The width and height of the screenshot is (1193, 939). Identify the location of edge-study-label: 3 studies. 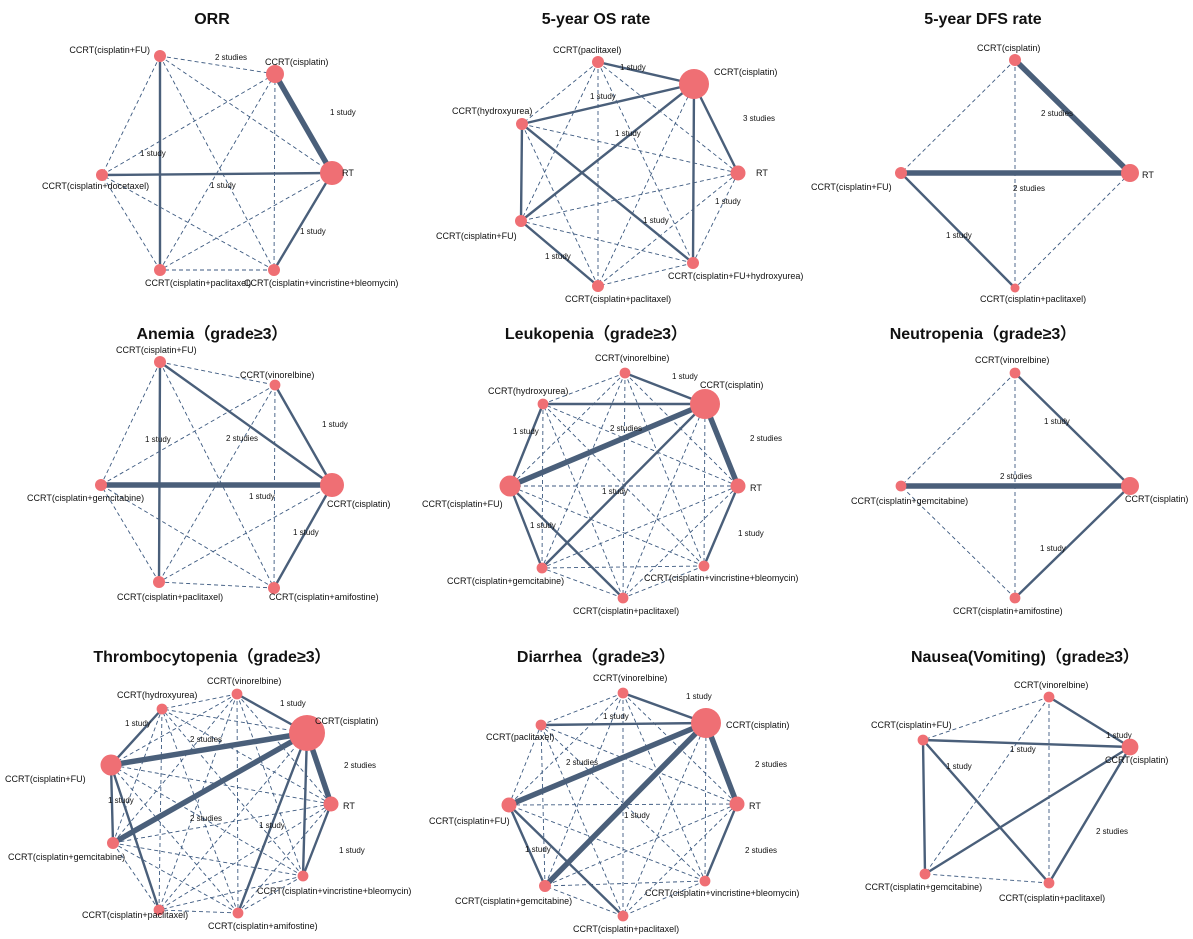
(759, 118).